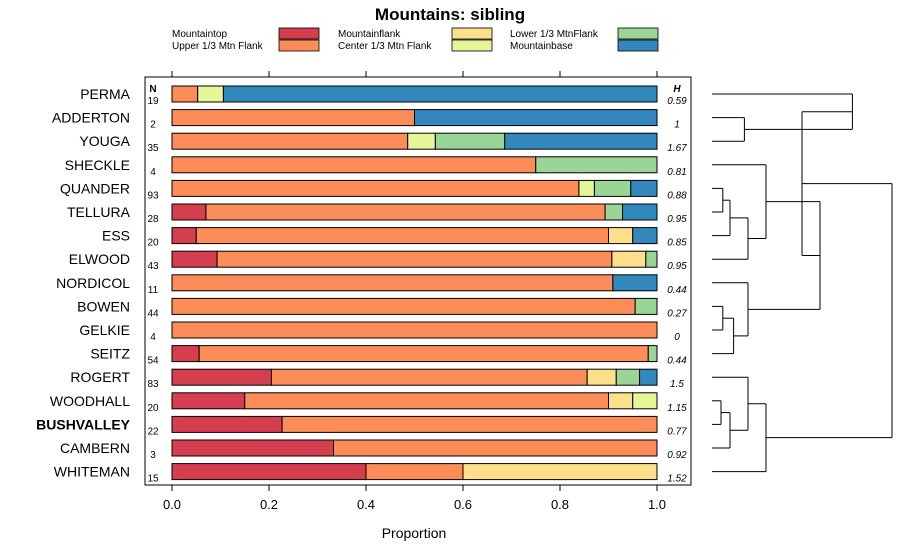 The width and height of the screenshot is (900, 560). What do you see at coordinates (421, 141) in the screenshot?
I see `bar-youga-center-1-3-mtn-flank` at bounding box center [421, 141].